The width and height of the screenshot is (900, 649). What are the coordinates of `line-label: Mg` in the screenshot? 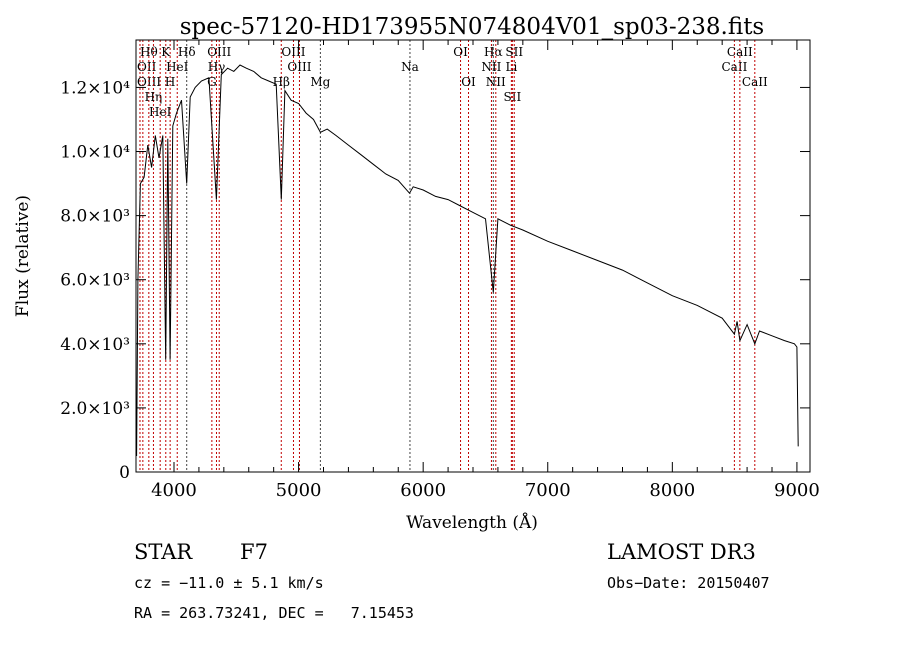 It's located at (320, 82).